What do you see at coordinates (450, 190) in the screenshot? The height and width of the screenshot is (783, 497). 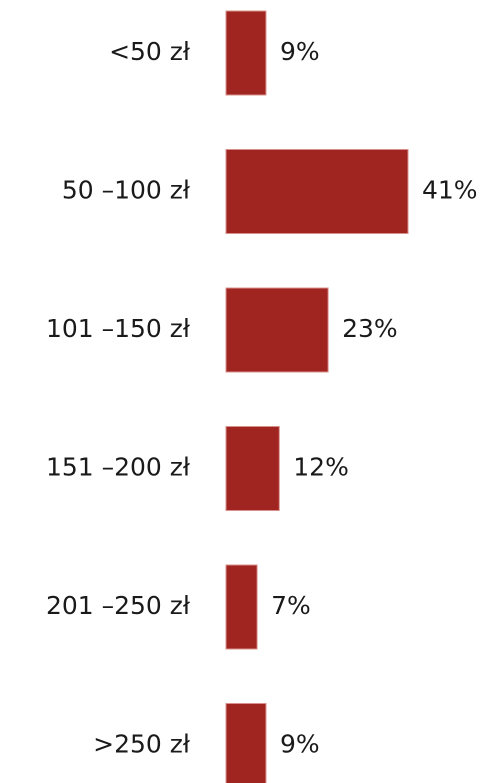 I see `value-label: 41%` at bounding box center [450, 190].